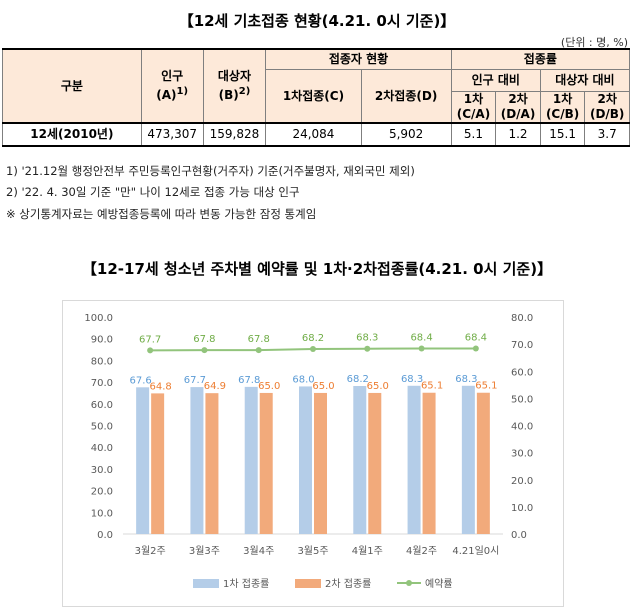 Image resolution: width=634 pixels, height=616 pixels. Describe the element at coordinates (258, 551) in the screenshot. I see `x-tick-label: 3월4주` at that location.